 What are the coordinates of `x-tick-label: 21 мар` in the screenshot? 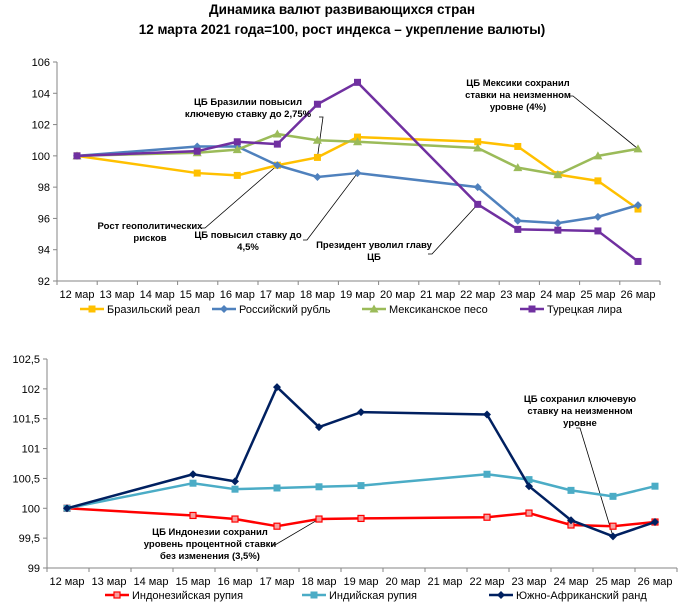 It's located at (437, 295).